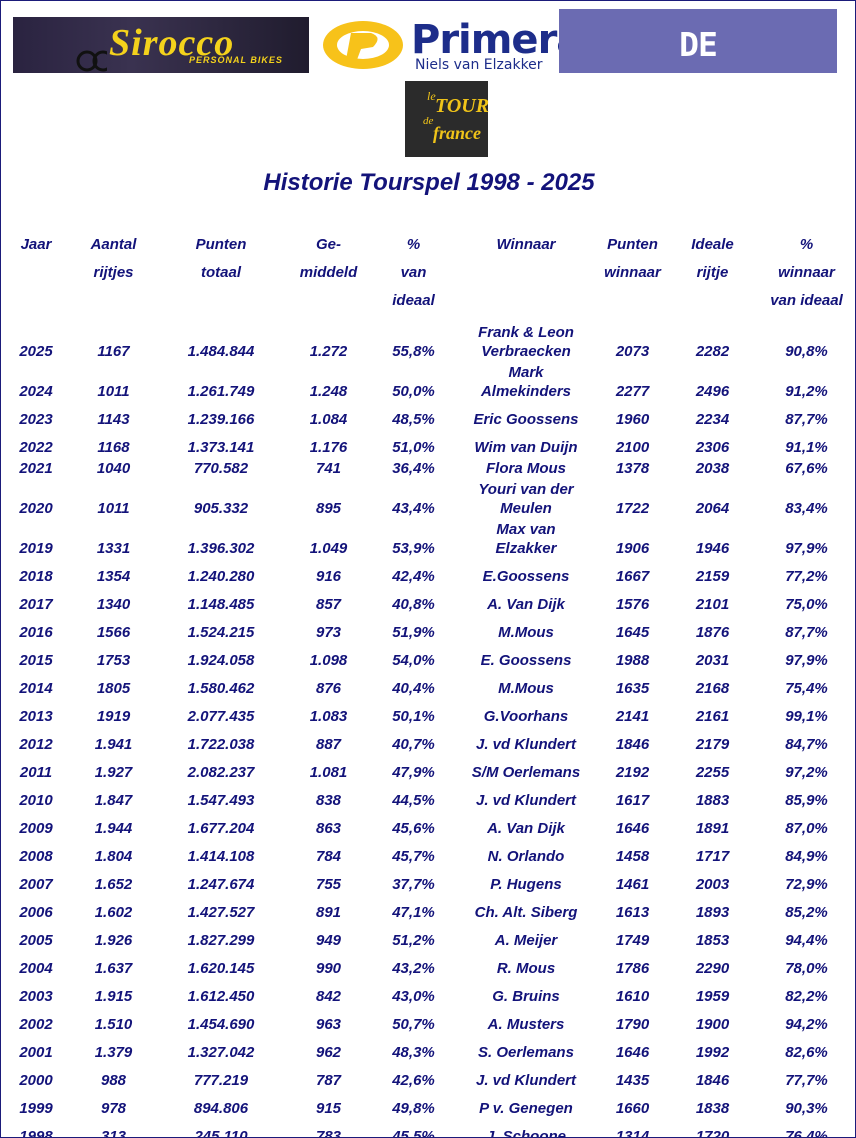 This screenshot has width=856, height=1138. I want to click on winner-cell: Mark Almekinders, so click(526, 382).